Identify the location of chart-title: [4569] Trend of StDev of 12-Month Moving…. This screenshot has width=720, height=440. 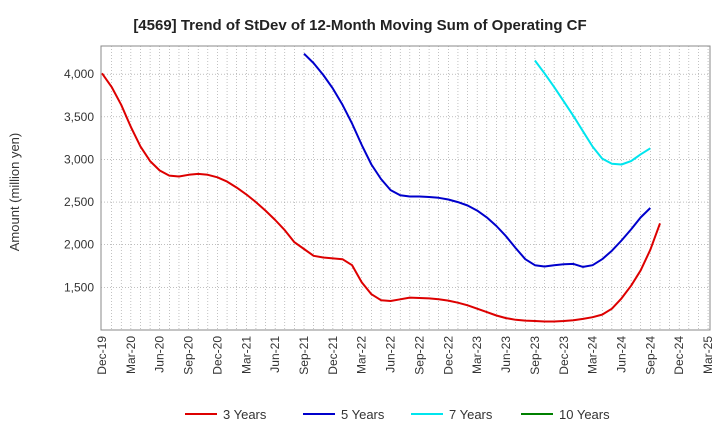
(359, 25).